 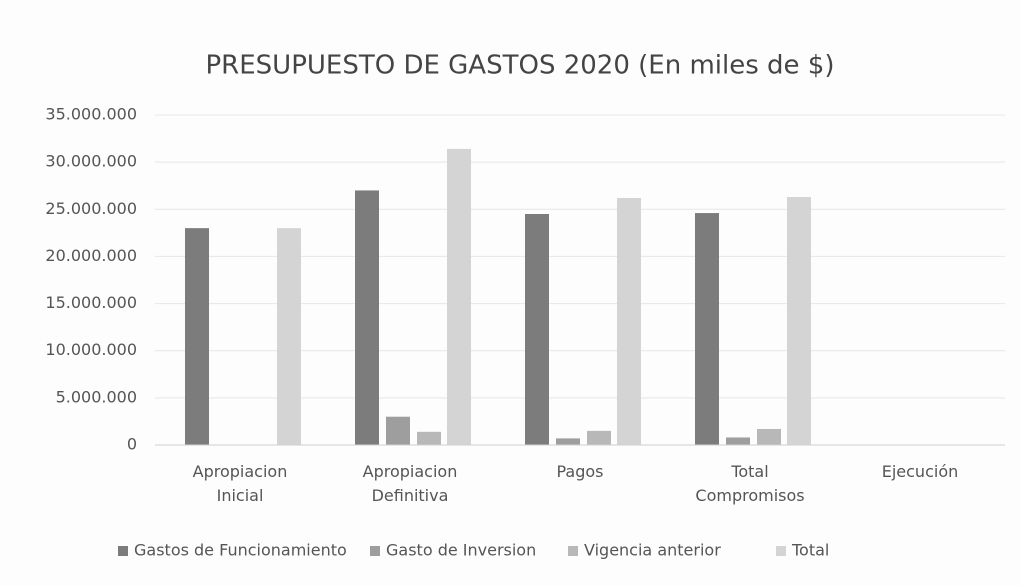 What do you see at coordinates (810, 550) in the screenshot?
I see `legend-label: Total` at bounding box center [810, 550].